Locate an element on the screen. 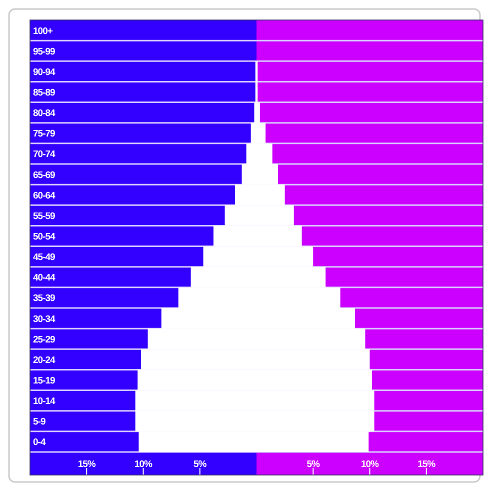 The height and width of the screenshot is (491, 489). y-tick-label: 65-69 is located at coordinates (44, 175).